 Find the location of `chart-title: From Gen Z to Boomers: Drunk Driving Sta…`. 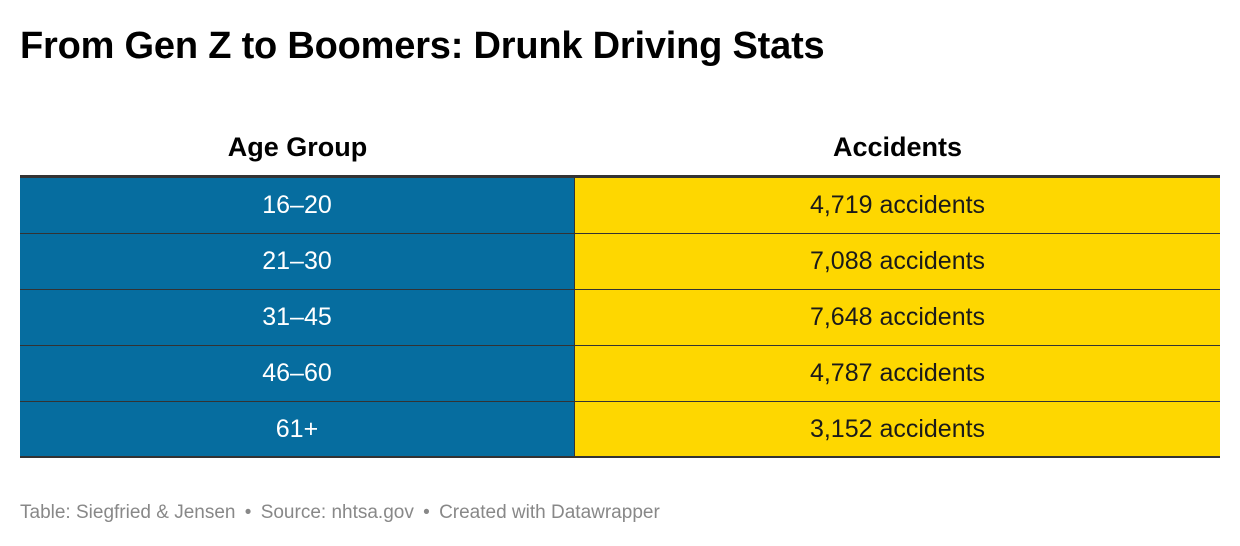

chart-title: From Gen Z to Boomers: Drunk Driving Sta… is located at coordinates (422, 46).